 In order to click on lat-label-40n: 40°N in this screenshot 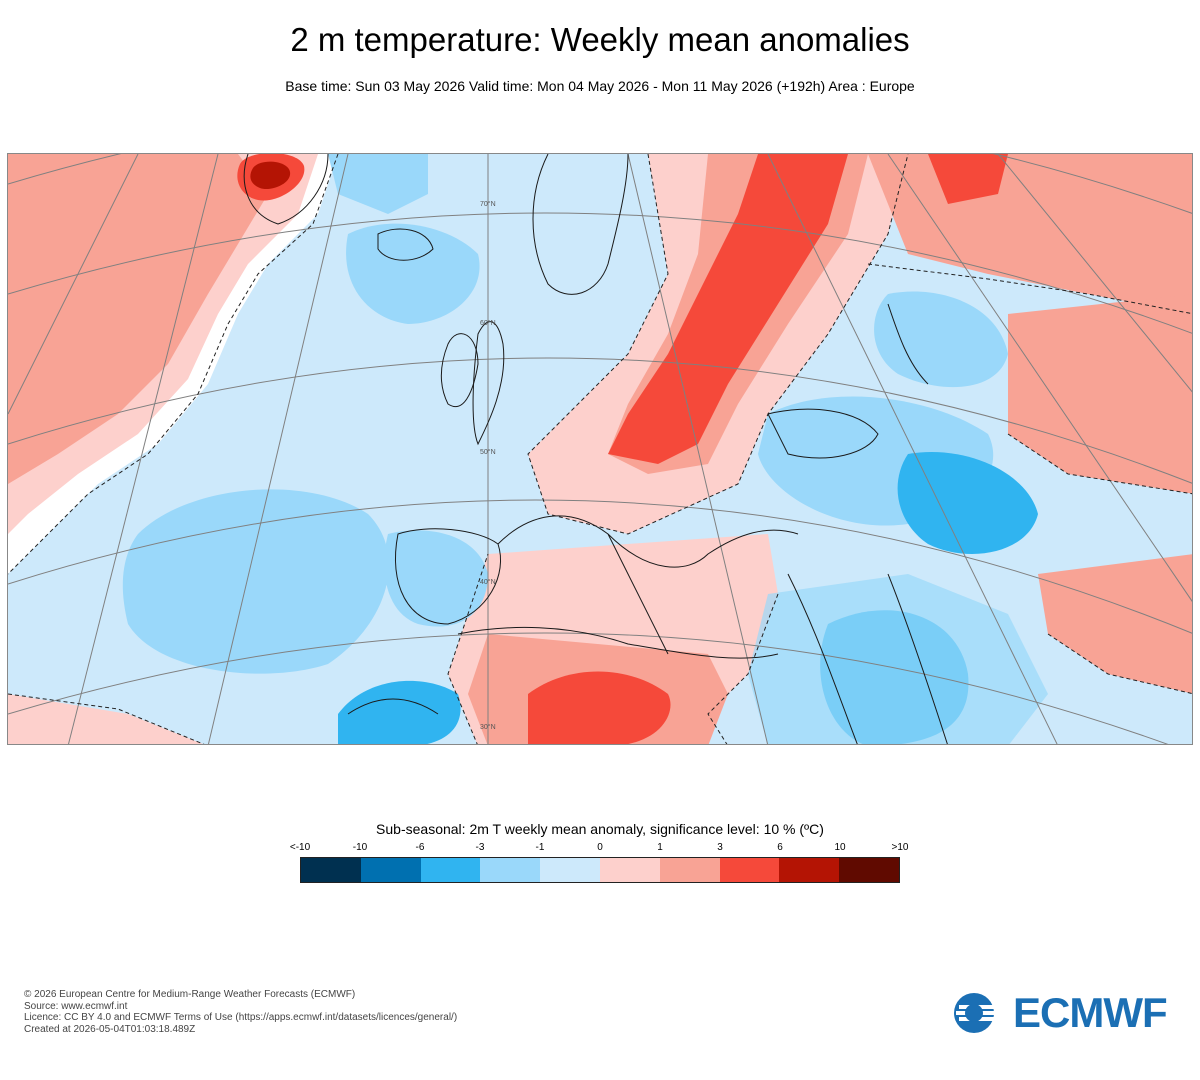, I will do `click(488, 582)`.